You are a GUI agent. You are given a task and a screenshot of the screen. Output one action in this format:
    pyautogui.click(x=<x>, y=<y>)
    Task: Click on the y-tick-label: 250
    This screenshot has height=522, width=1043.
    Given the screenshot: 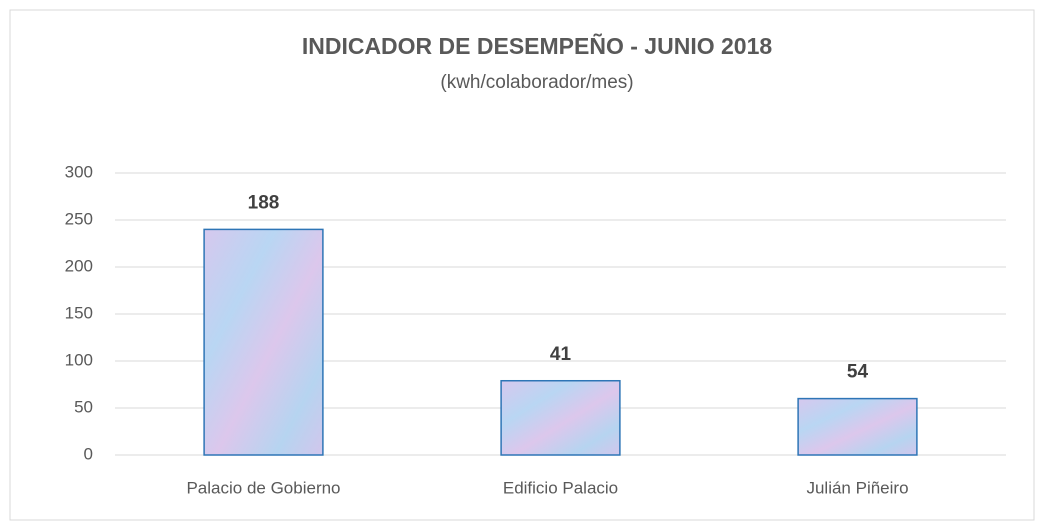 What is the action you would take?
    pyautogui.click(x=79, y=218)
    